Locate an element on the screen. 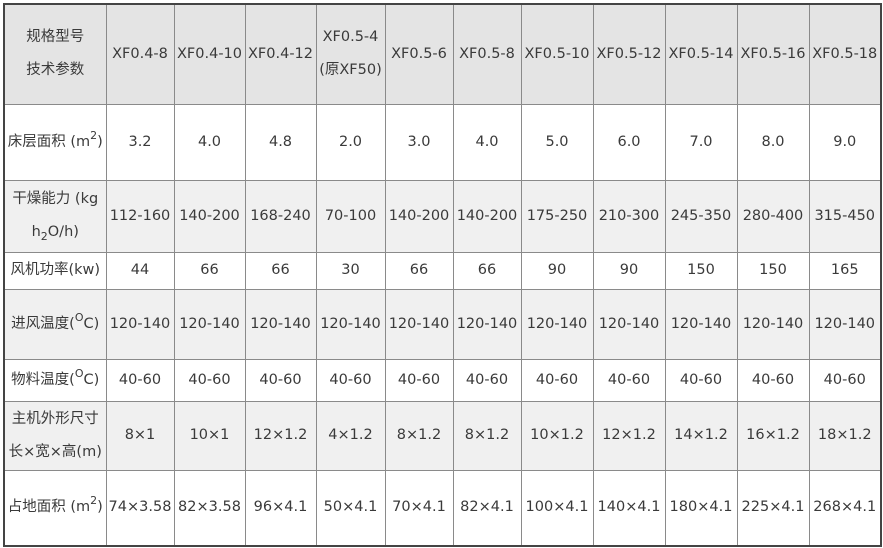 Image resolution: width=883 pixels, height=548 pixels. row-label-post: ) is located at coordinates (100, 507).